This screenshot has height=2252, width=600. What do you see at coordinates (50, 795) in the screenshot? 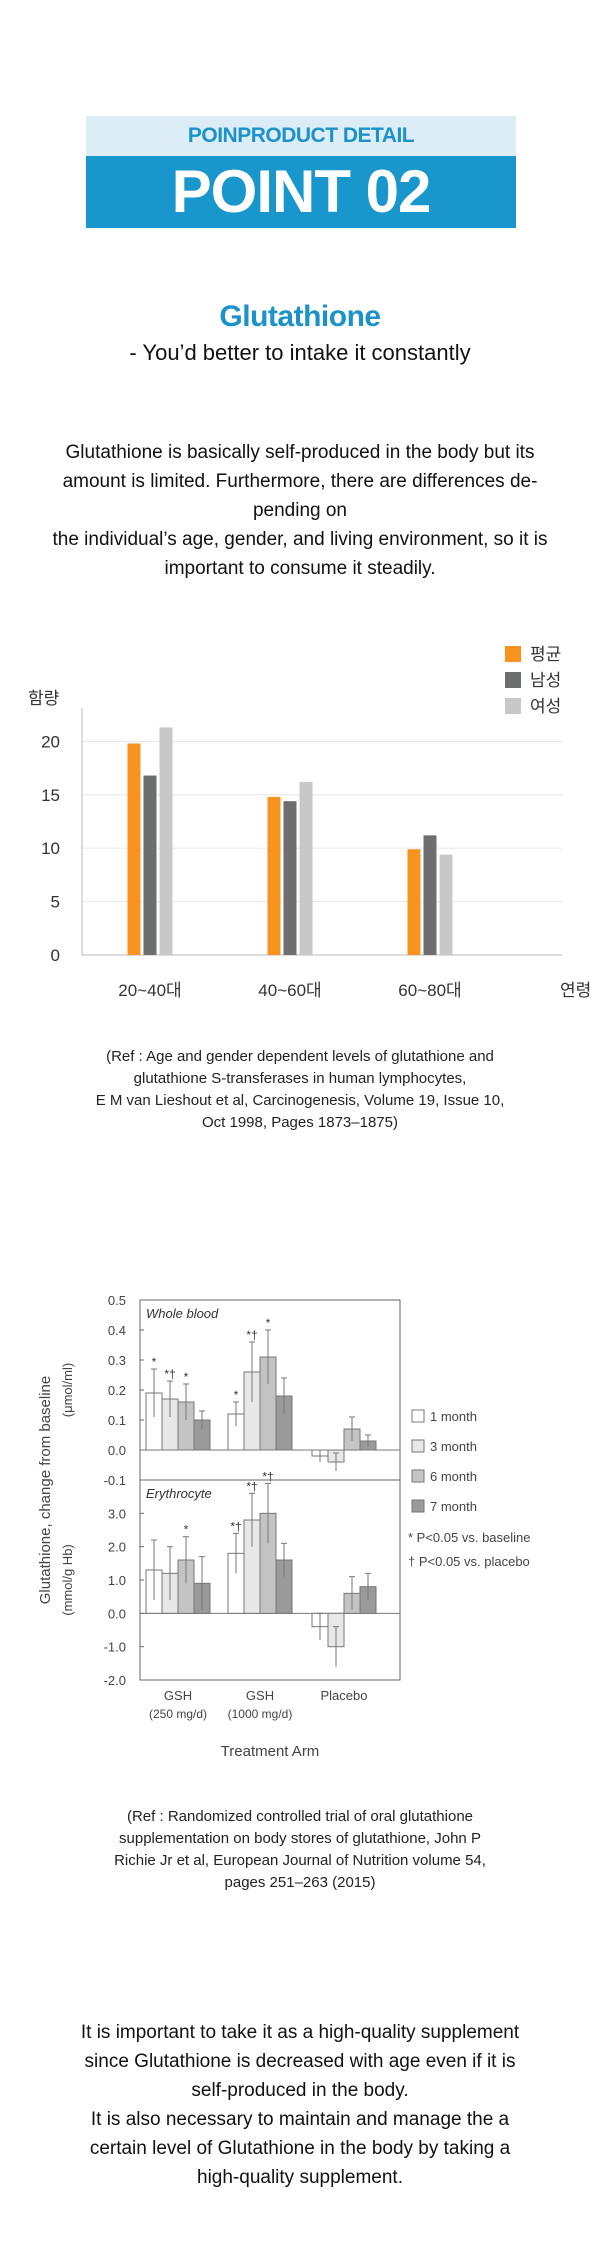
I see `y-tick-label: 15` at bounding box center [50, 795].